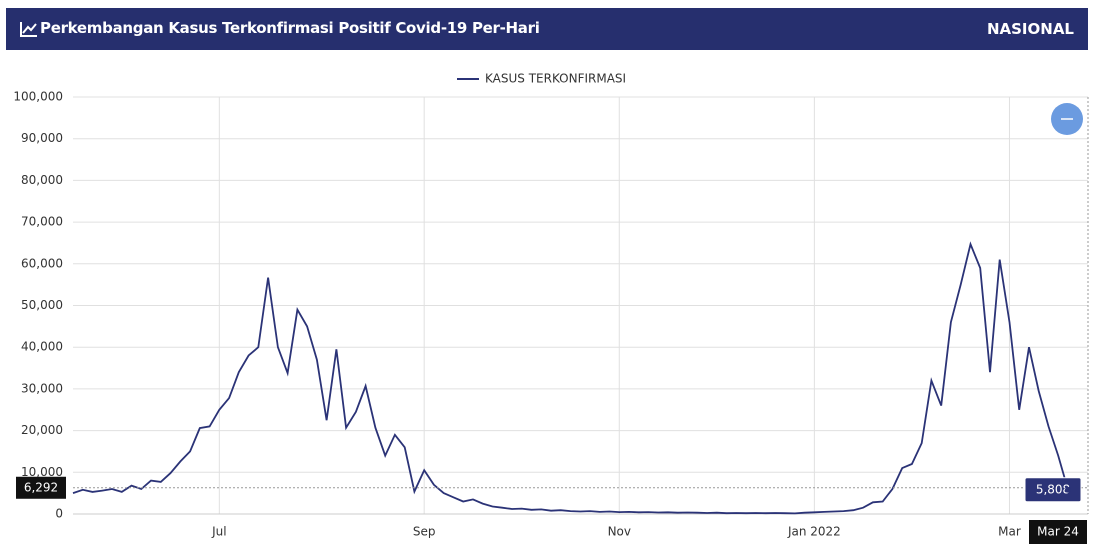 This screenshot has height=550, width=1094. I want to click on y-tick-label: 90,000, so click(42, 138).